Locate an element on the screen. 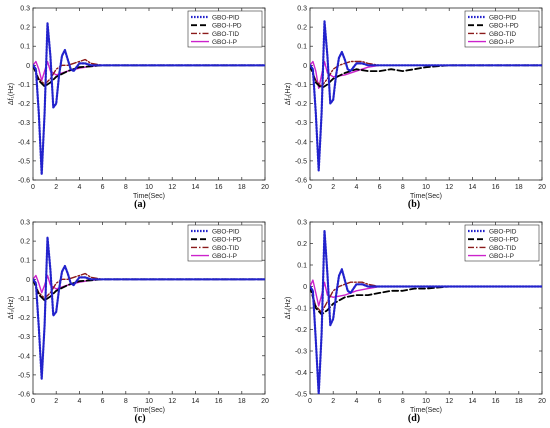 This screenshot has width=550, height=428. y-axis-label: Δf₂(Hz) is located at coordinates (288, 94).